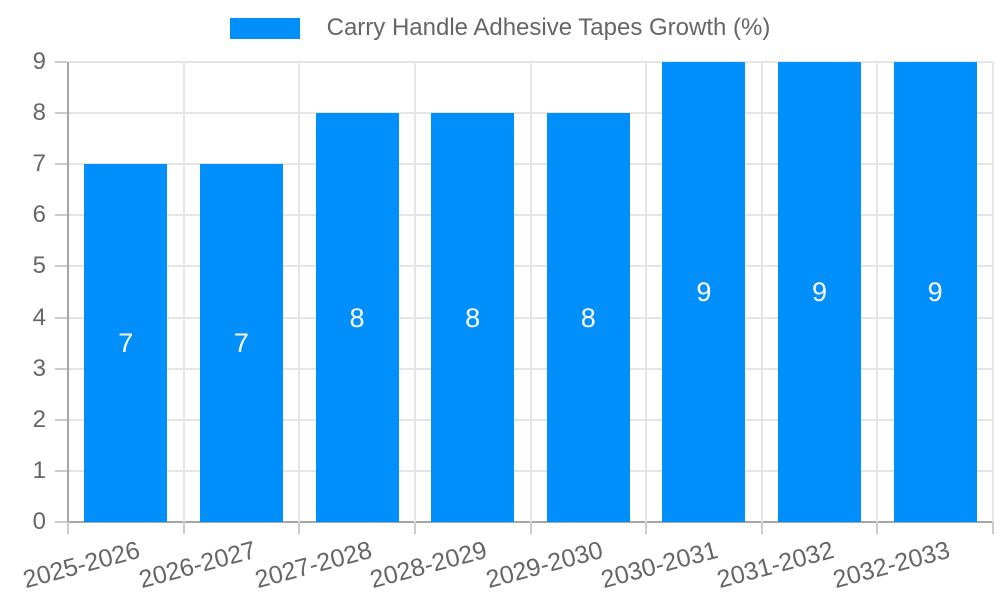  What do you see at coordinates (39, 215) in the screenshot?
I see `y-tick-label: 6` at bounding box center [39, 215].